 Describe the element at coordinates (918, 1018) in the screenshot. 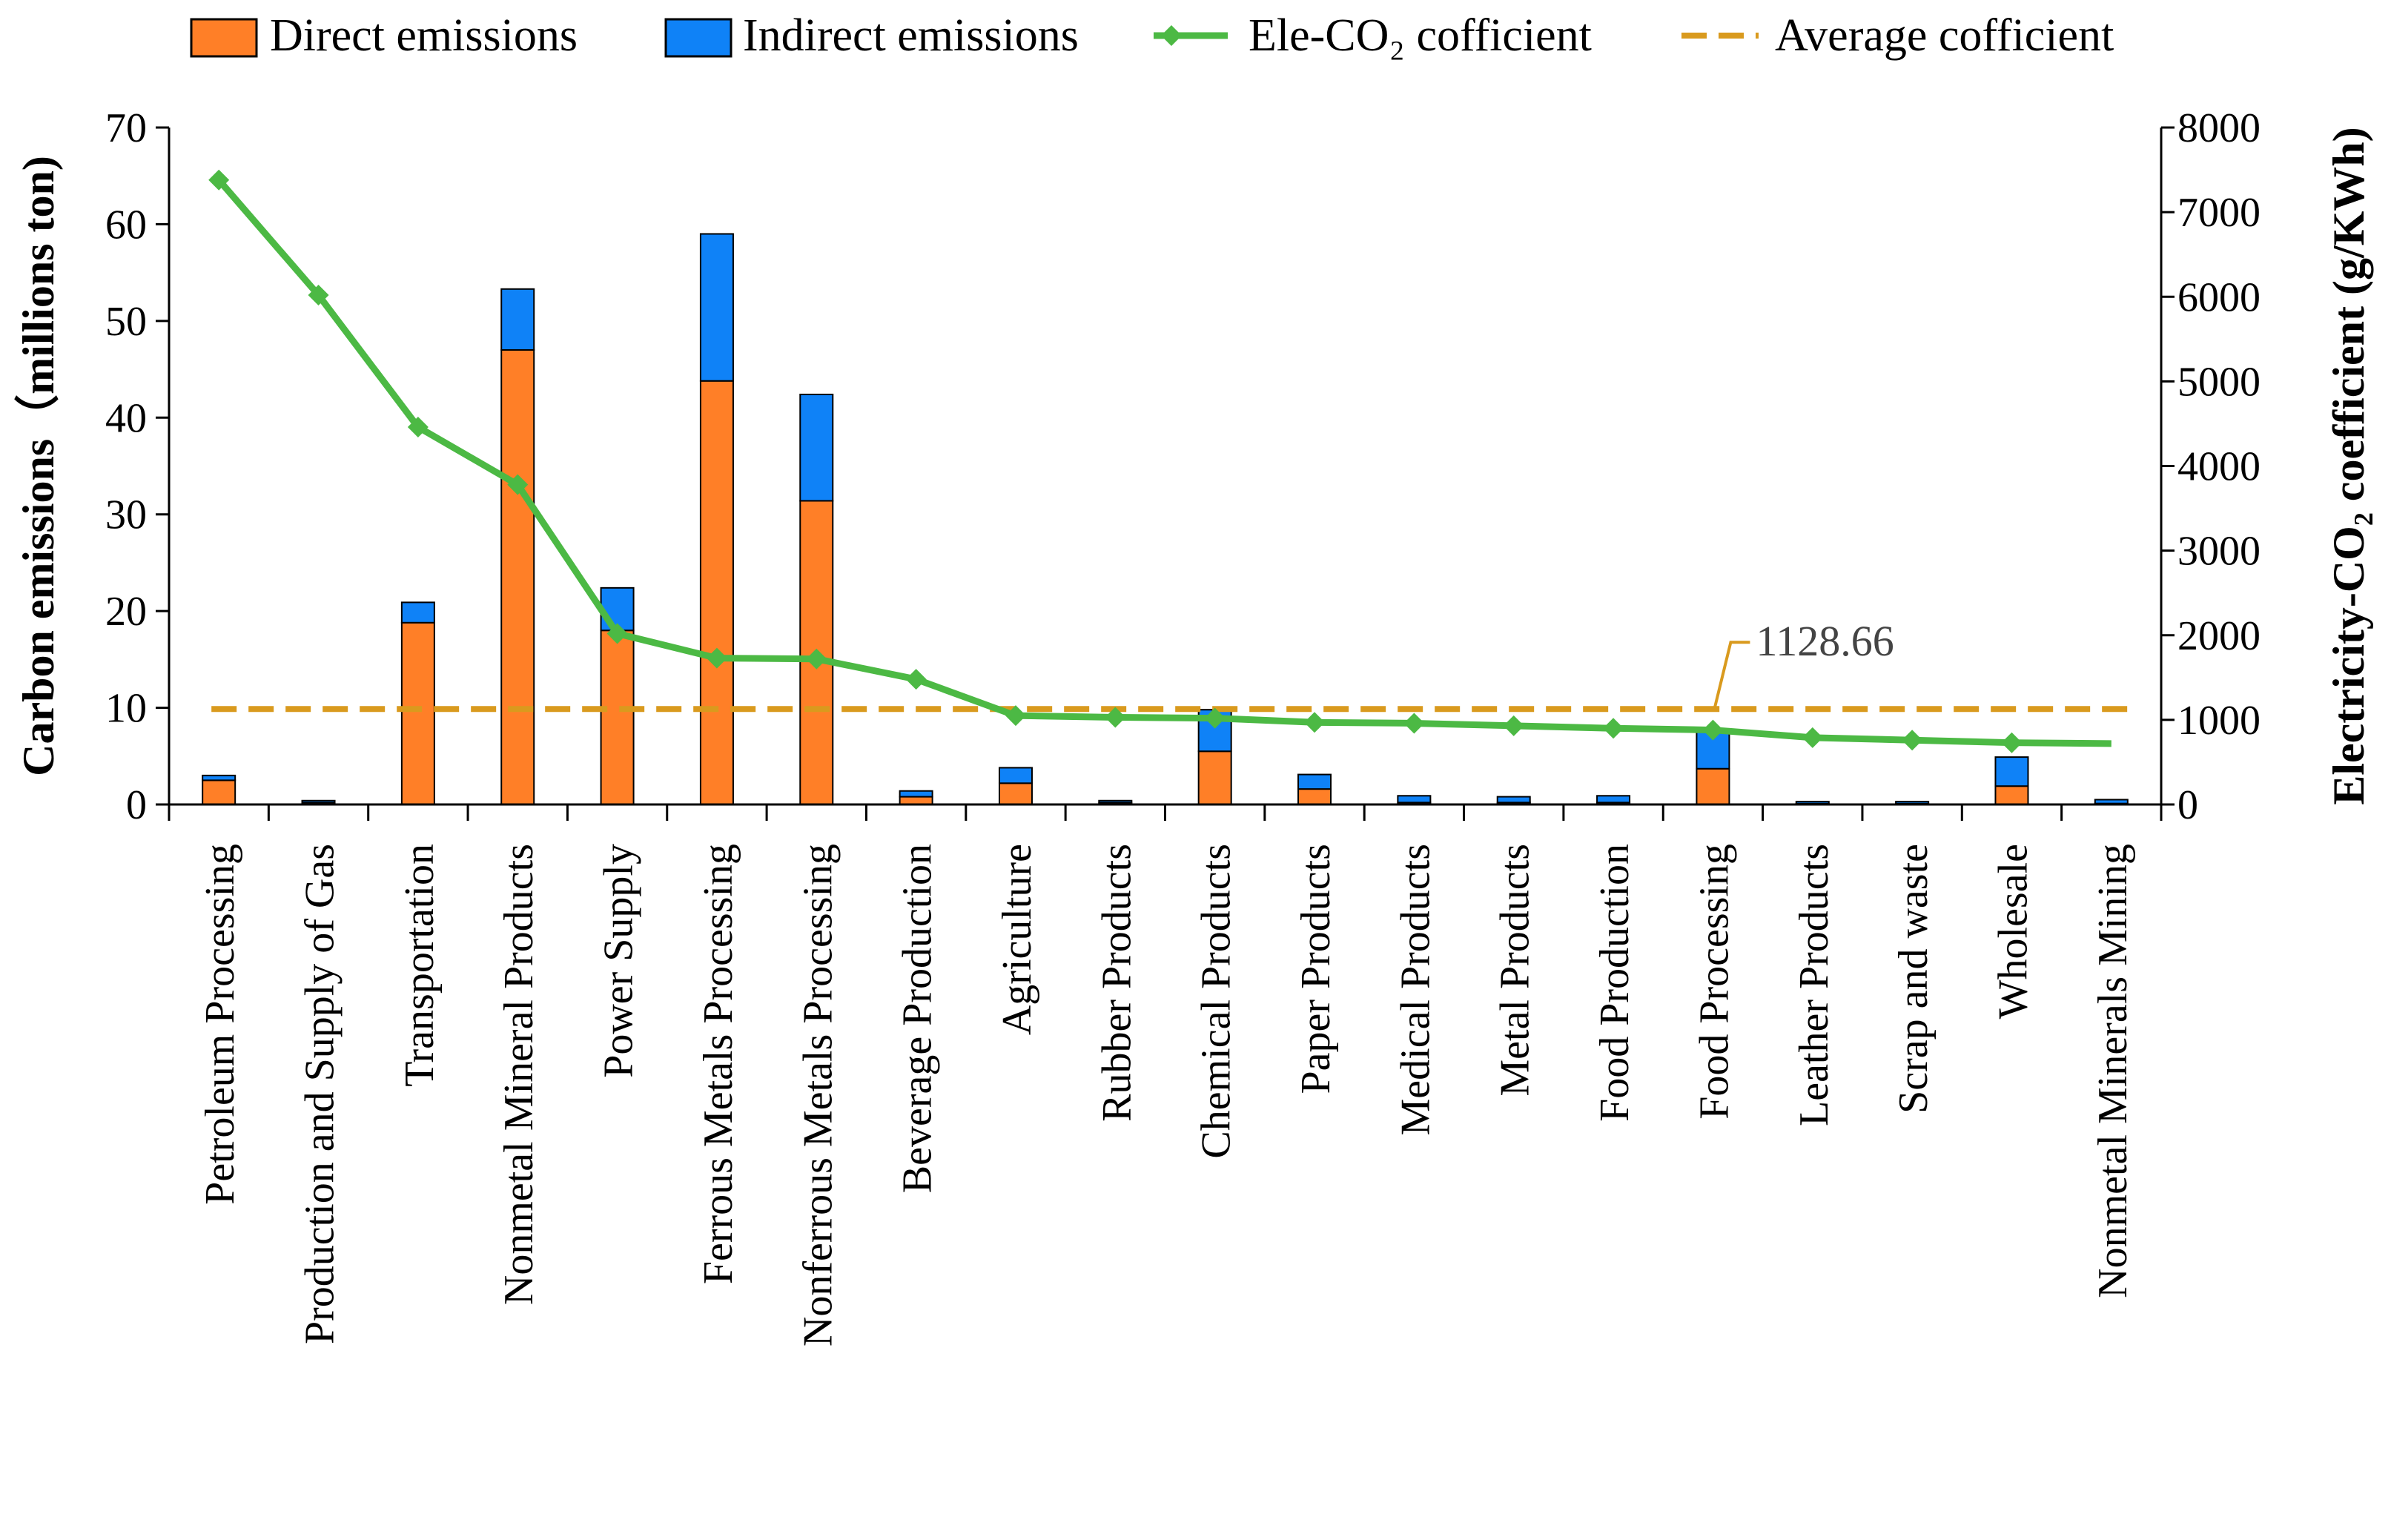

I see `category-label: Beverage Production` at that location.